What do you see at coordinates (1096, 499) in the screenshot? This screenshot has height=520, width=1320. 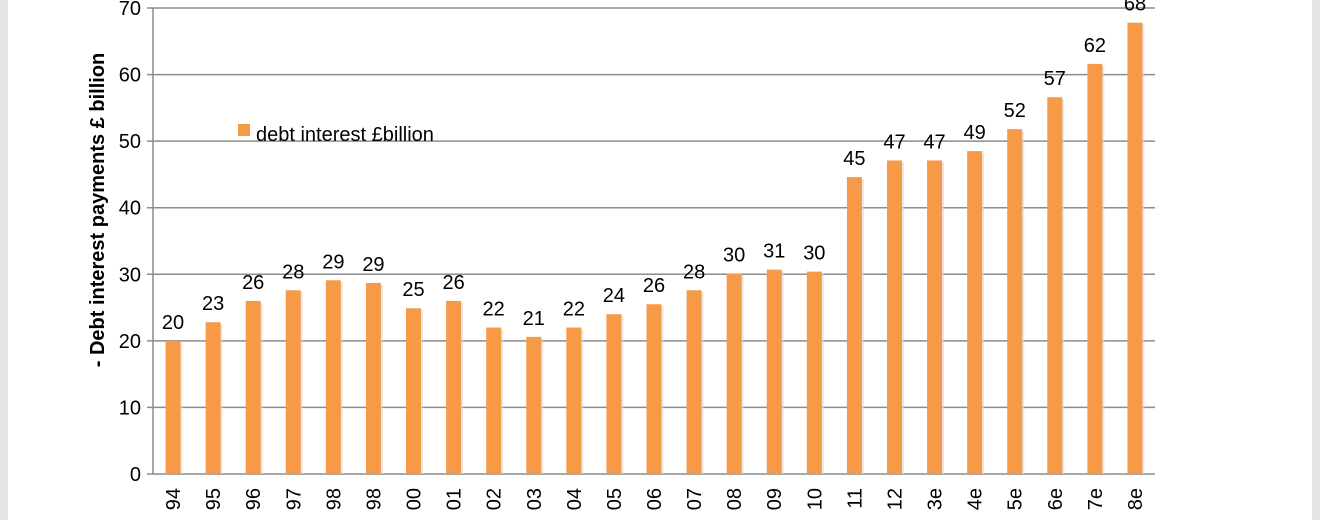 I see `x-tick-label: 7e` at bounding box center [1096, 499].